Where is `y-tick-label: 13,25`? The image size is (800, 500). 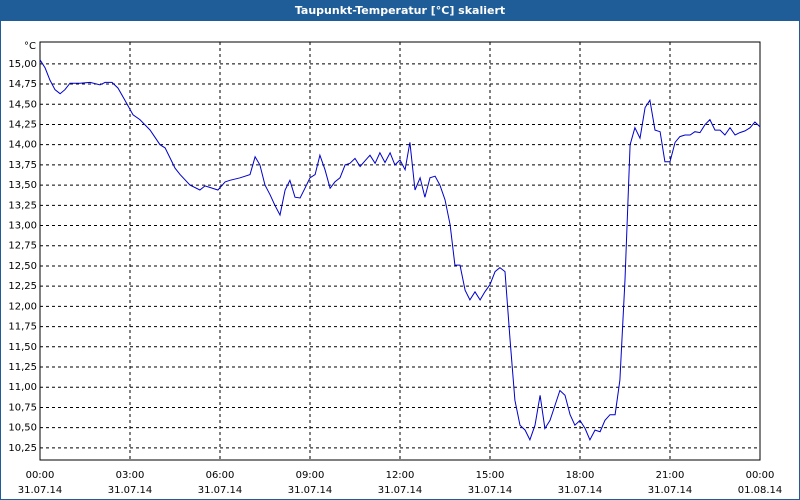 y-tick-label: 13,25 is located at coordinates (22, 205).